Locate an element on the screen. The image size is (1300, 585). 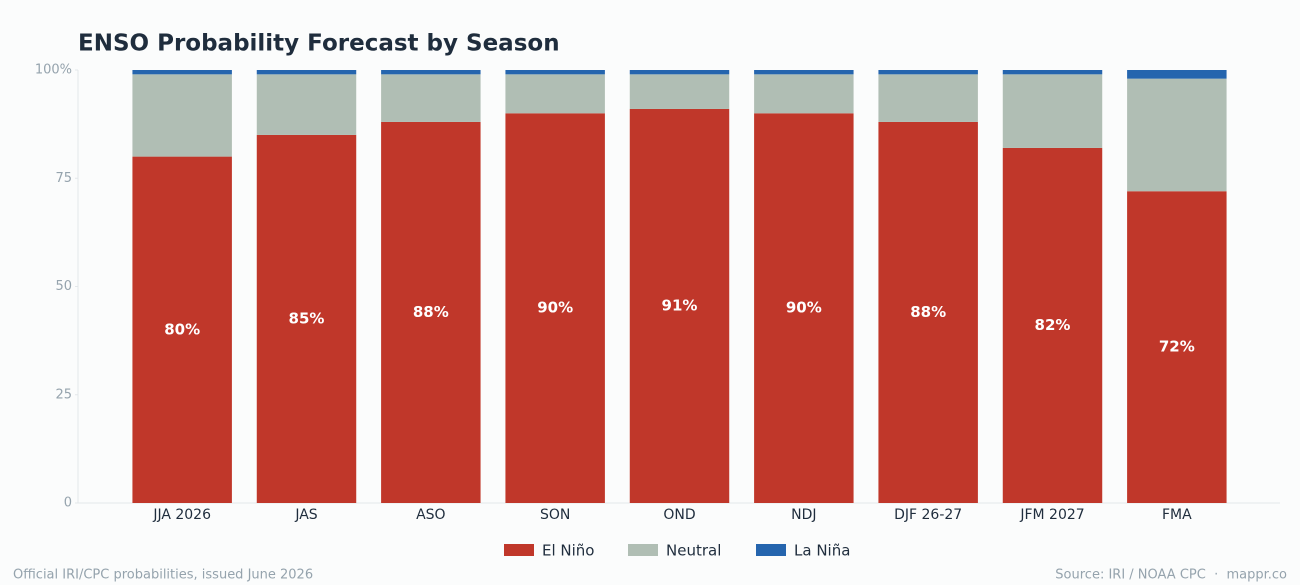
data-label: 82% is located at coordinates (1053, 325).